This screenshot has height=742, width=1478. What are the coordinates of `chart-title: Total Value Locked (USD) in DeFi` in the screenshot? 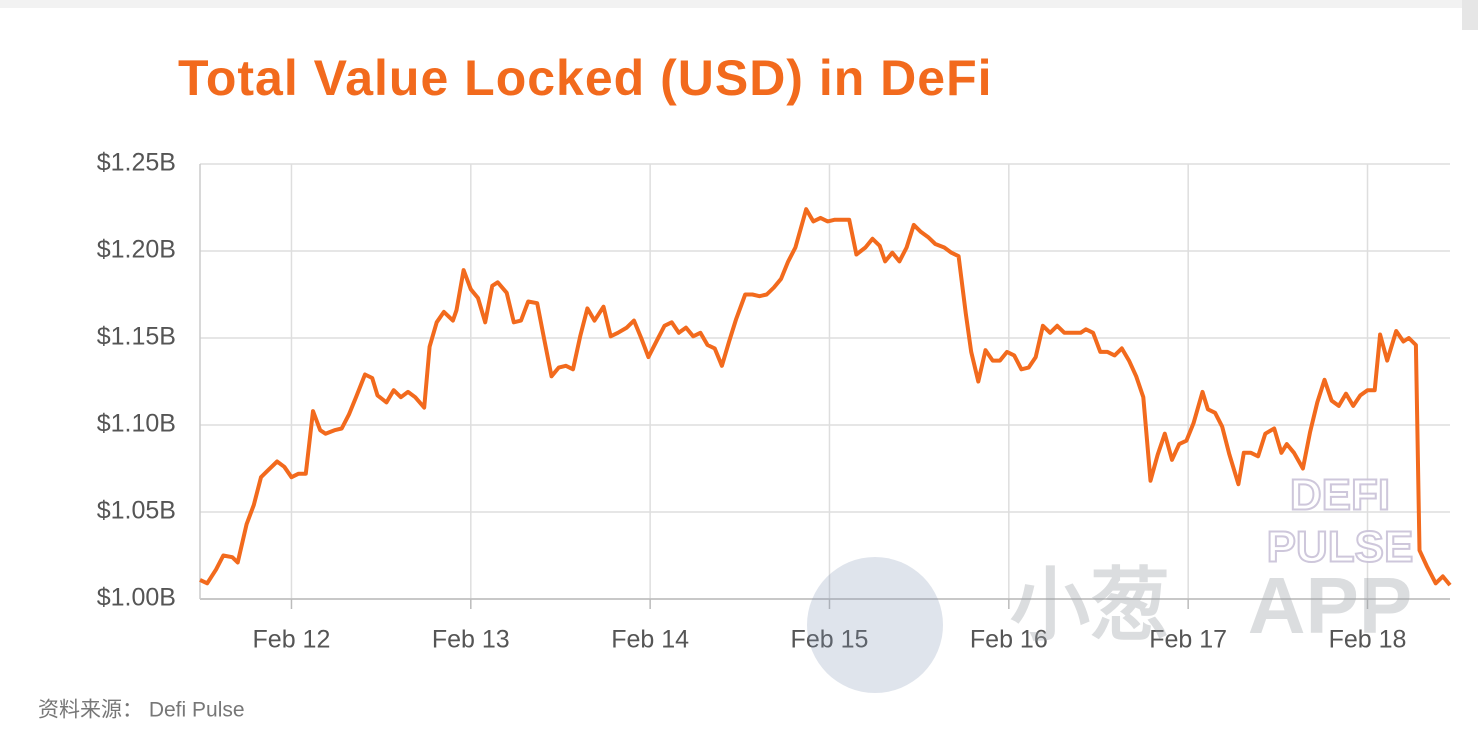 It's located at (585, 78).